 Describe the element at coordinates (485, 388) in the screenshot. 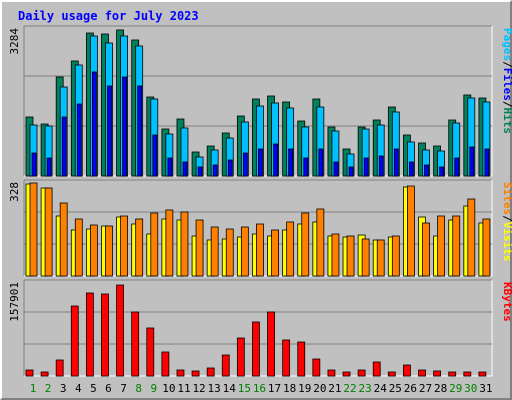

I see `x-tick-label-31: 31` at that location.